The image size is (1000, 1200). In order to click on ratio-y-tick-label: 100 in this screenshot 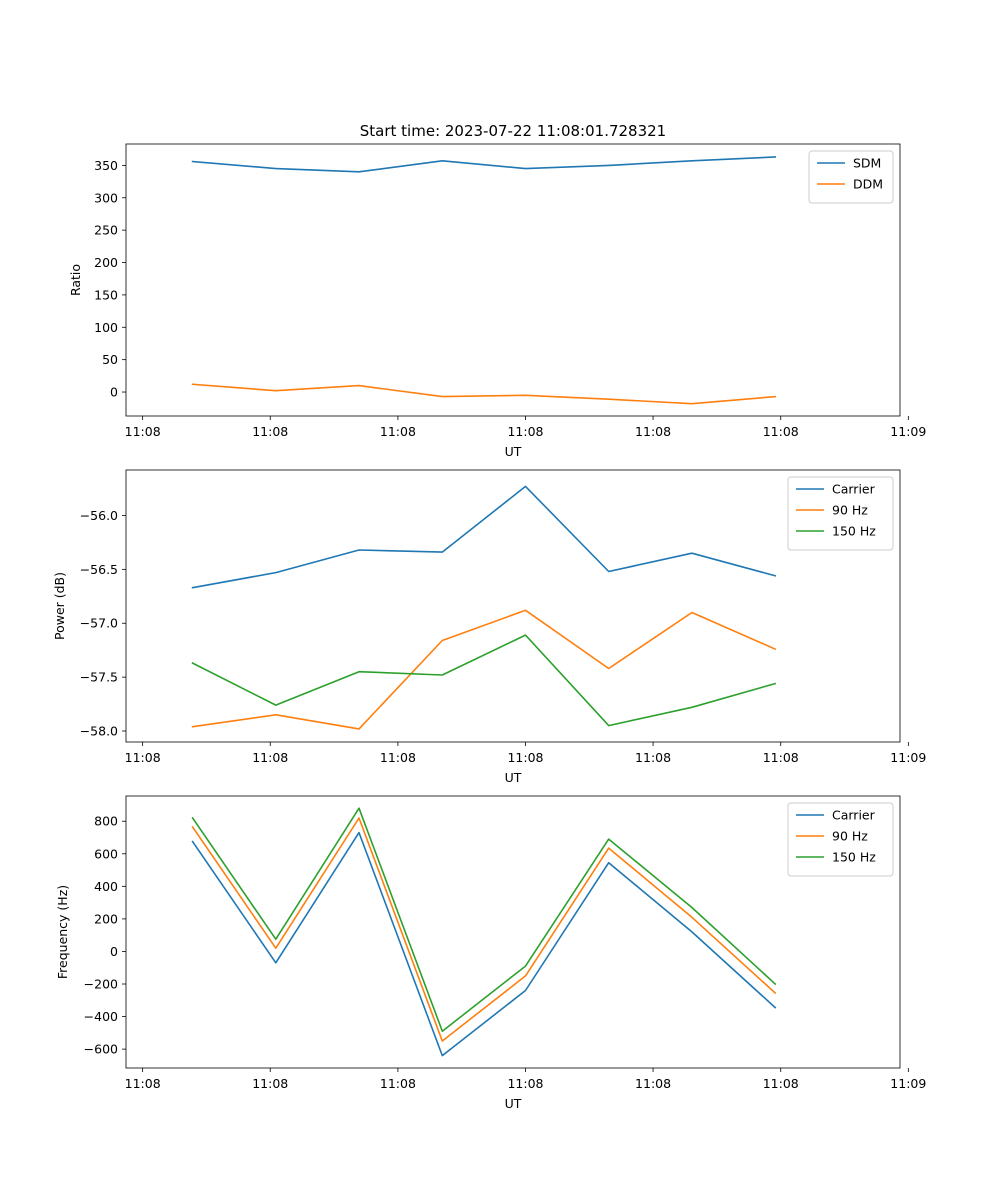, I will do `click(106, 327)`.